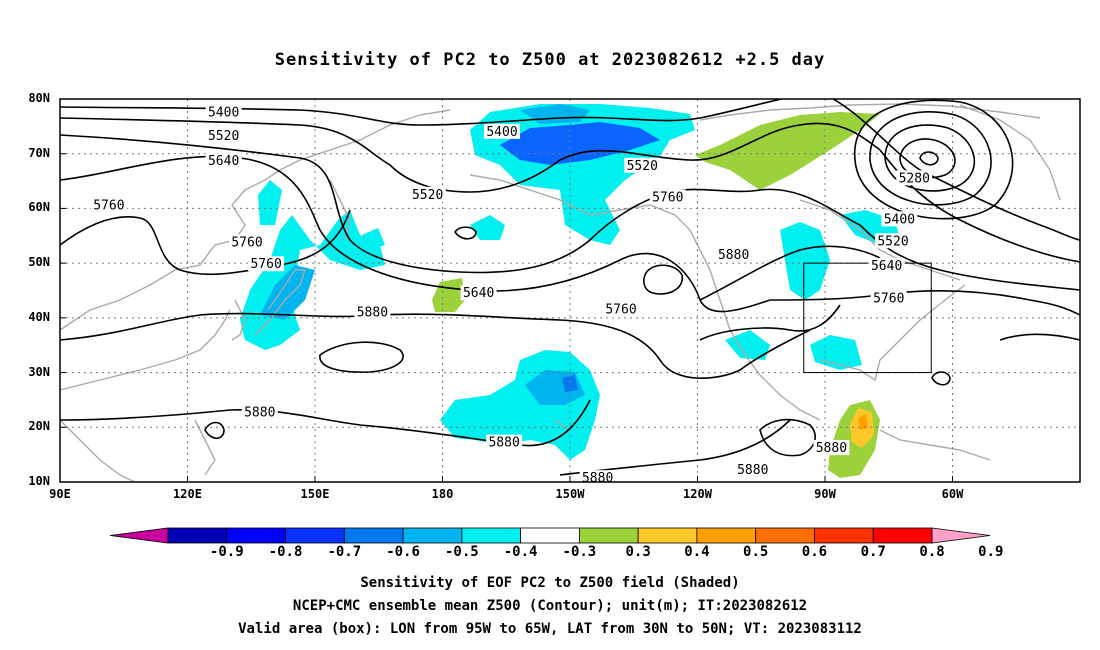 This screenshot has width=1100, height=650. What do you see at coordinates (638, 552) in the screenshot?
I see `colorbar-label: 0.3` at bounding box center [638, 552].